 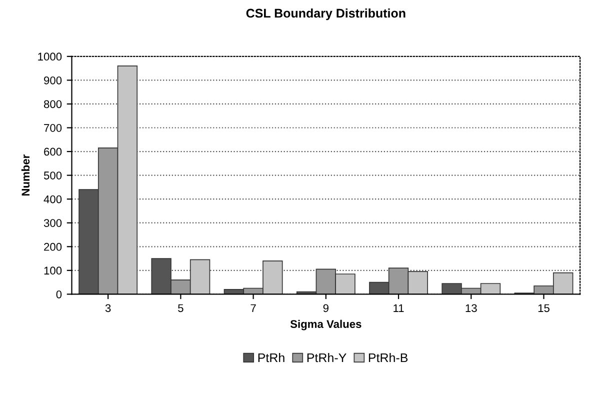 I want to click on y-tick-label: 400, so click(x=53, y=199).